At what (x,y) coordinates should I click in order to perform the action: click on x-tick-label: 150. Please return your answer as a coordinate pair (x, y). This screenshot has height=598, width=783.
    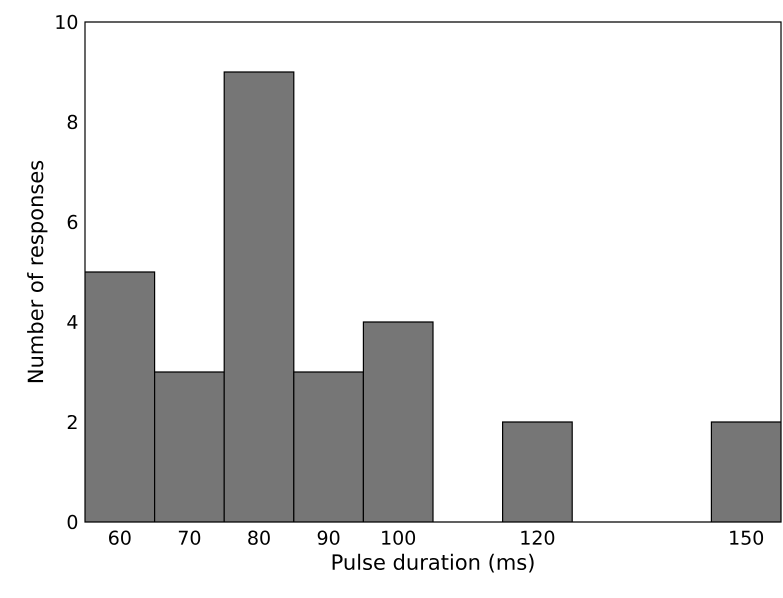
    Looking at the image, I should click on (747, 537).